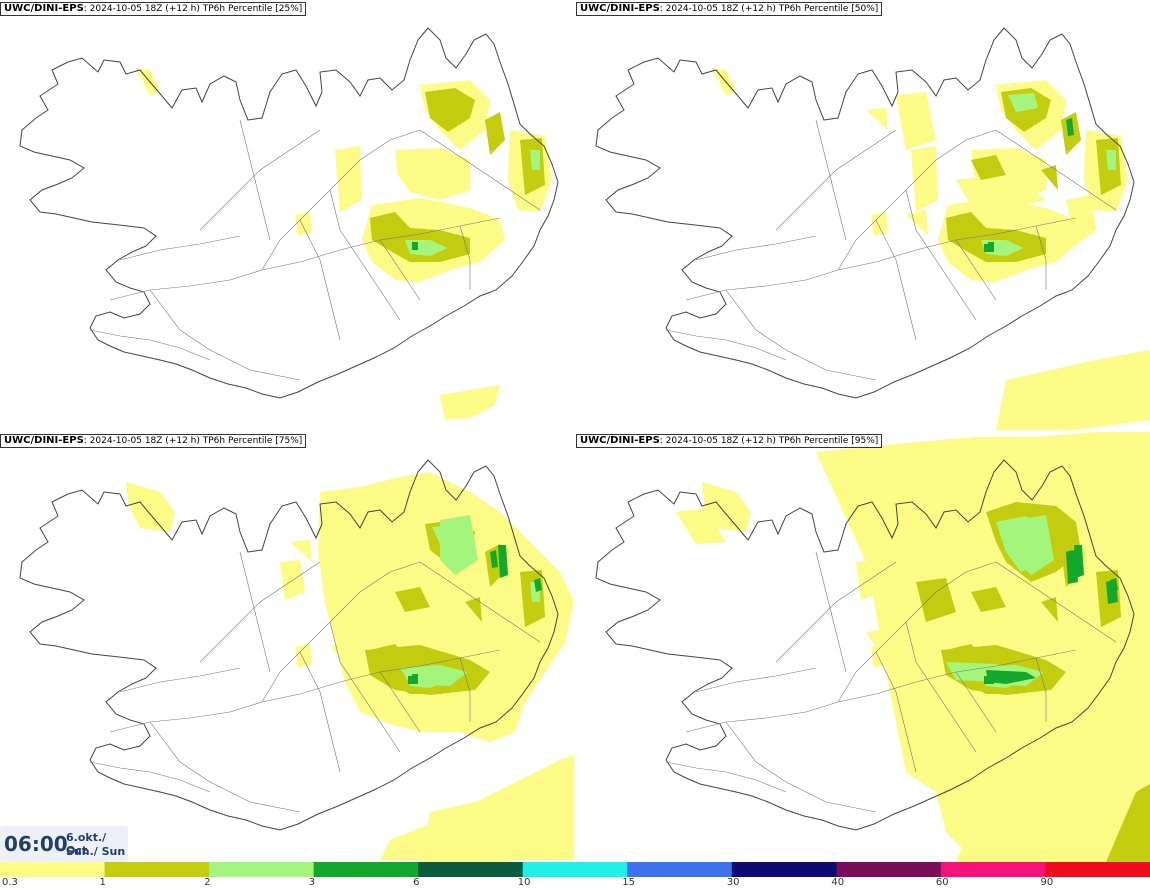 The image size is (1150, 891). What do you see at coordinates (524, 882) in the screenshot?
I see `legend-tick-label: 10` at bounding box center [524, 882].